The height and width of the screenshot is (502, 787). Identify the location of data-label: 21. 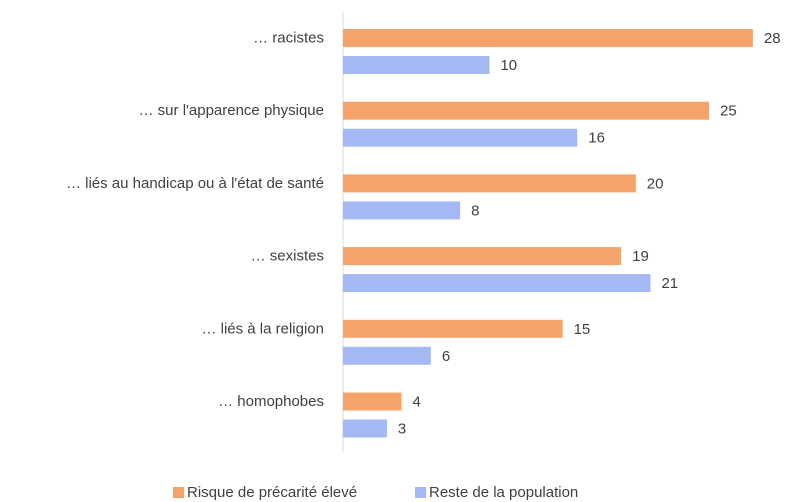
(669, 283).